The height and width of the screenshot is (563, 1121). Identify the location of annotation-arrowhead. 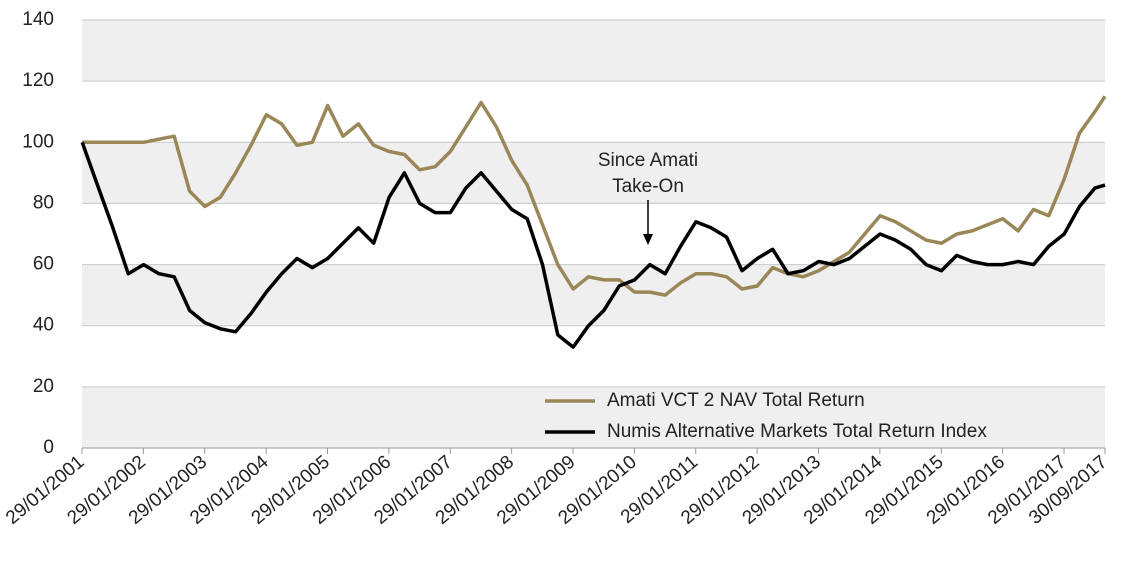
(648, 239).